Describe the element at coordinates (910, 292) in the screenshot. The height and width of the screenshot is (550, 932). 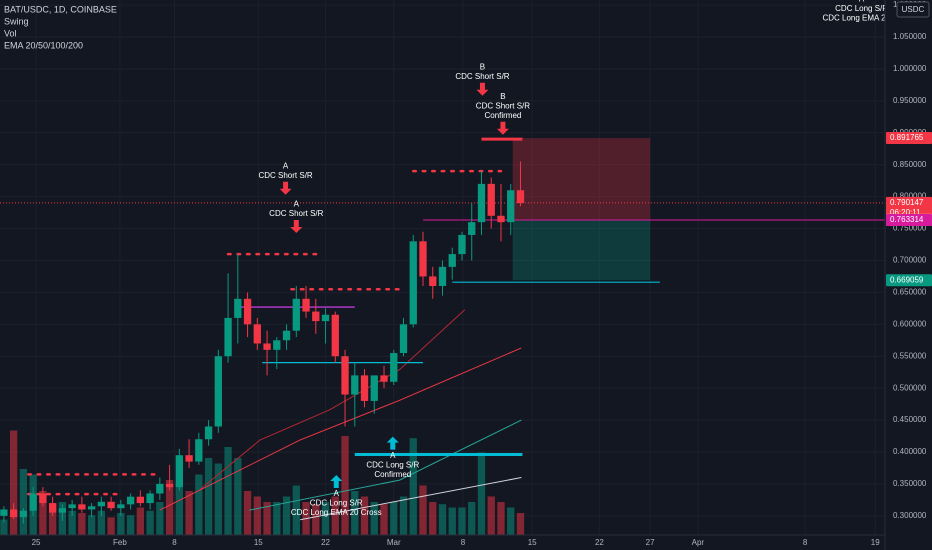
I see `y-tick-label: 0.650000` at that location.